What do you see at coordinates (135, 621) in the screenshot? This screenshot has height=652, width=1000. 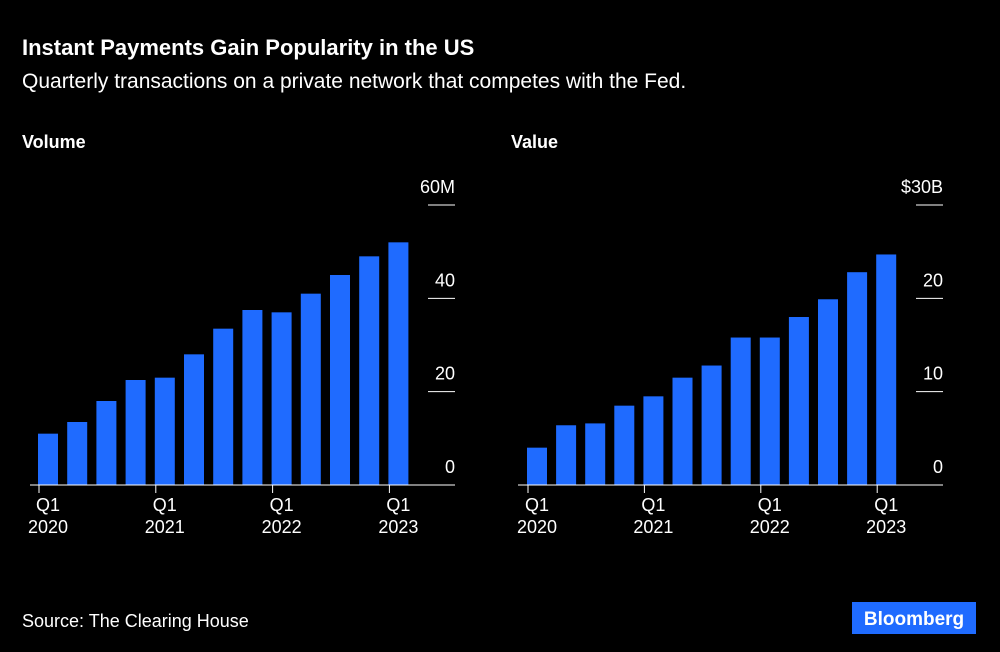 I see `source: Source: The Clearing House` at bounding box center [135, 621].